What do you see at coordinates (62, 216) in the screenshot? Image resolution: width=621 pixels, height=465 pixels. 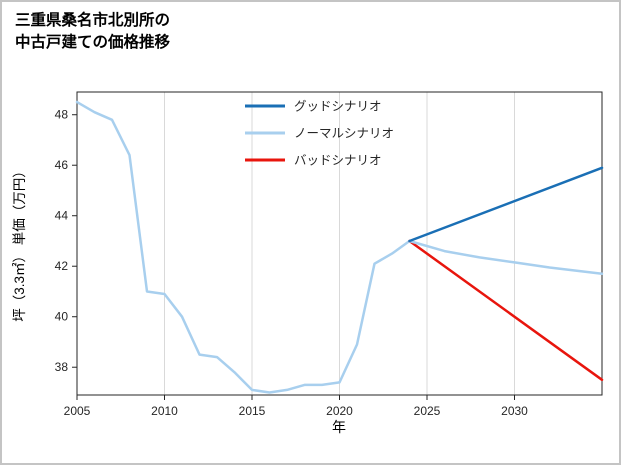 I see `y-tick-label: 44` at bounding box center [62, 216].